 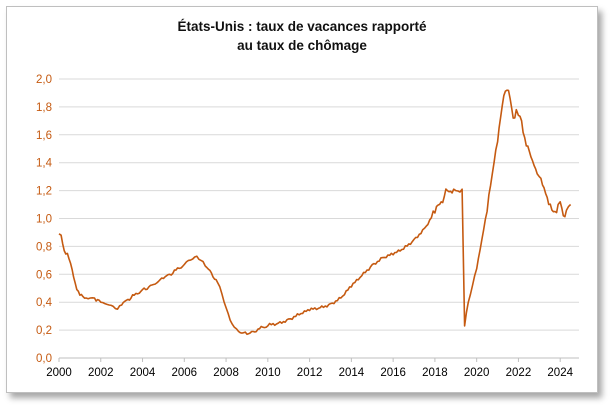 I want to click on x-tick-label-1: 2002, so click(x=101, y=373).